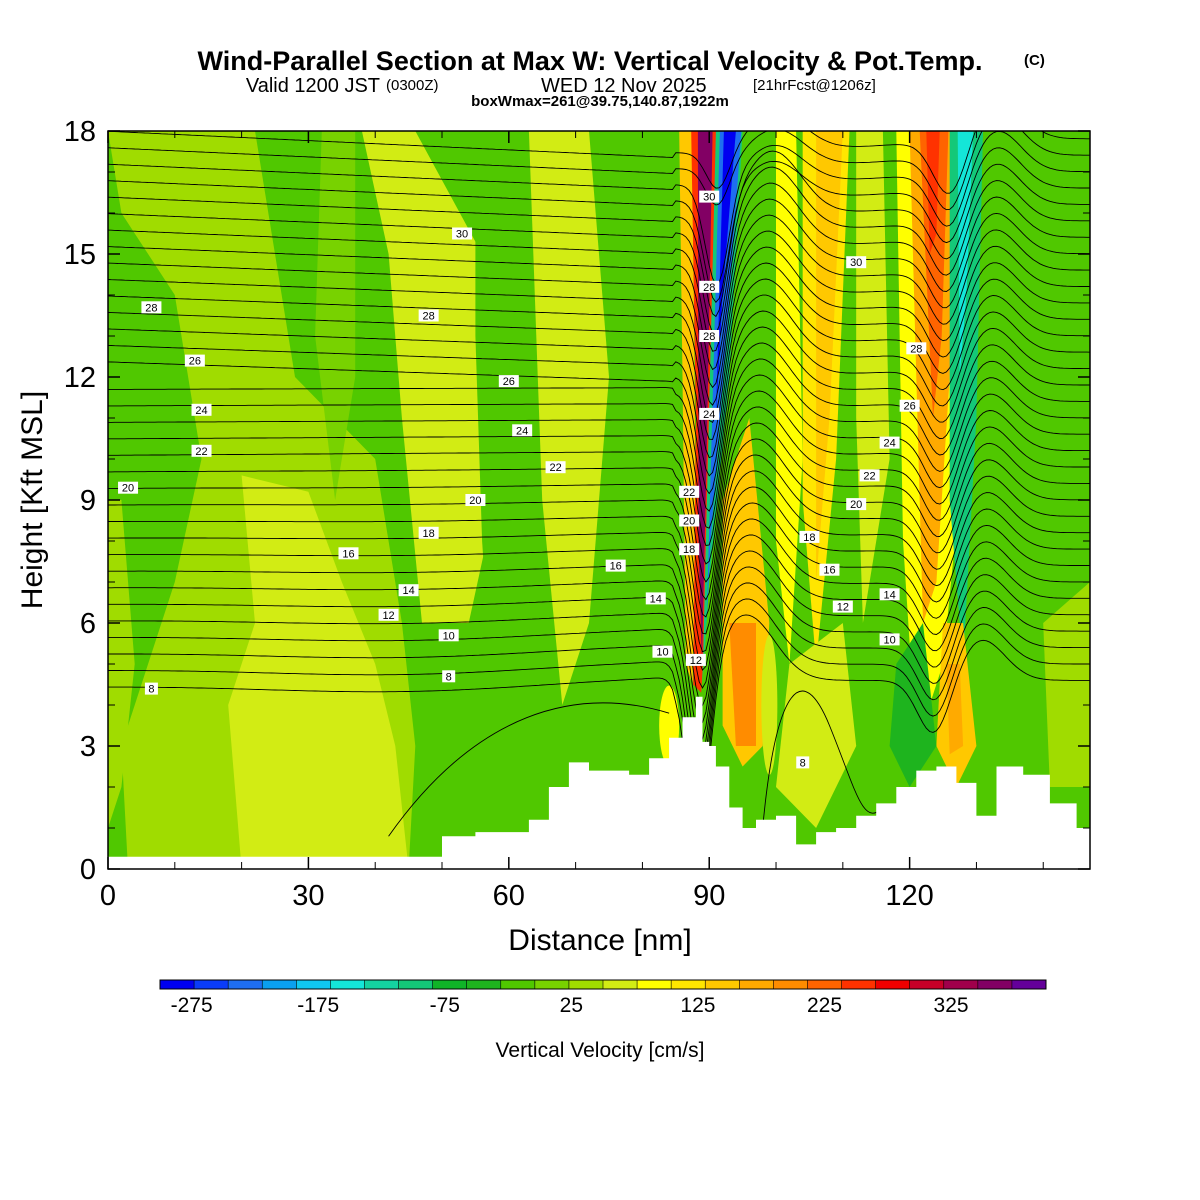  I want to click on colorbar-tick-label: -275, so click(192, 1005).